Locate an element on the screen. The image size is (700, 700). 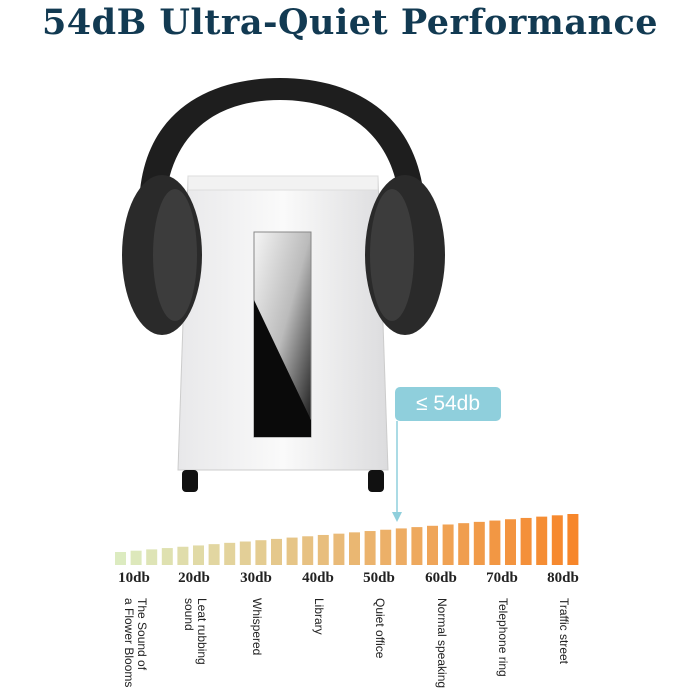
db-tick-label: 30db is located at coordinates (256, 578).